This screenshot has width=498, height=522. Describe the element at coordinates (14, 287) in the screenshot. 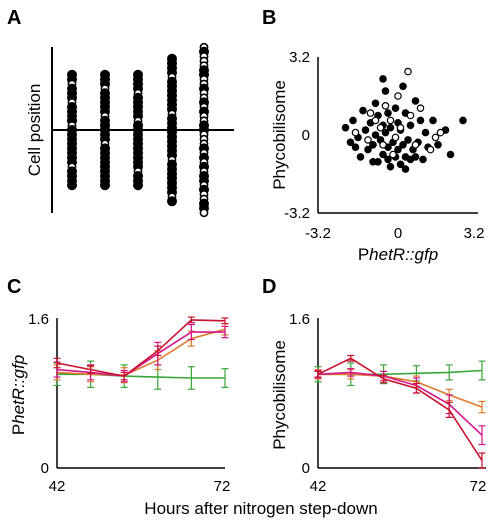

I see `panel-c-label: C` at that location.